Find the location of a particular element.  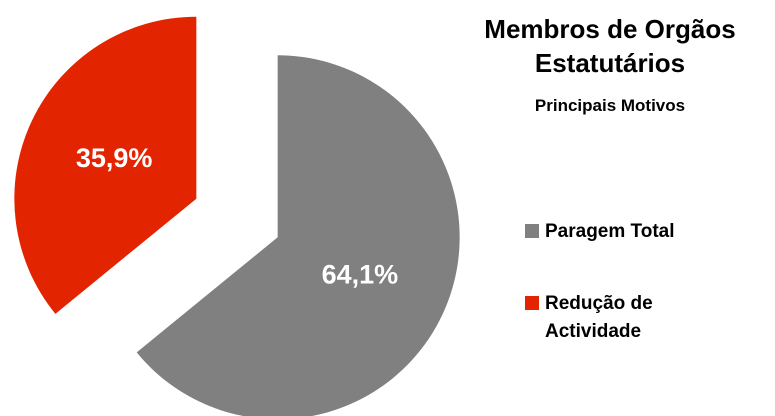

chart-title: Membros de Orgãos Estatutários is located at coordinates (610, 46).